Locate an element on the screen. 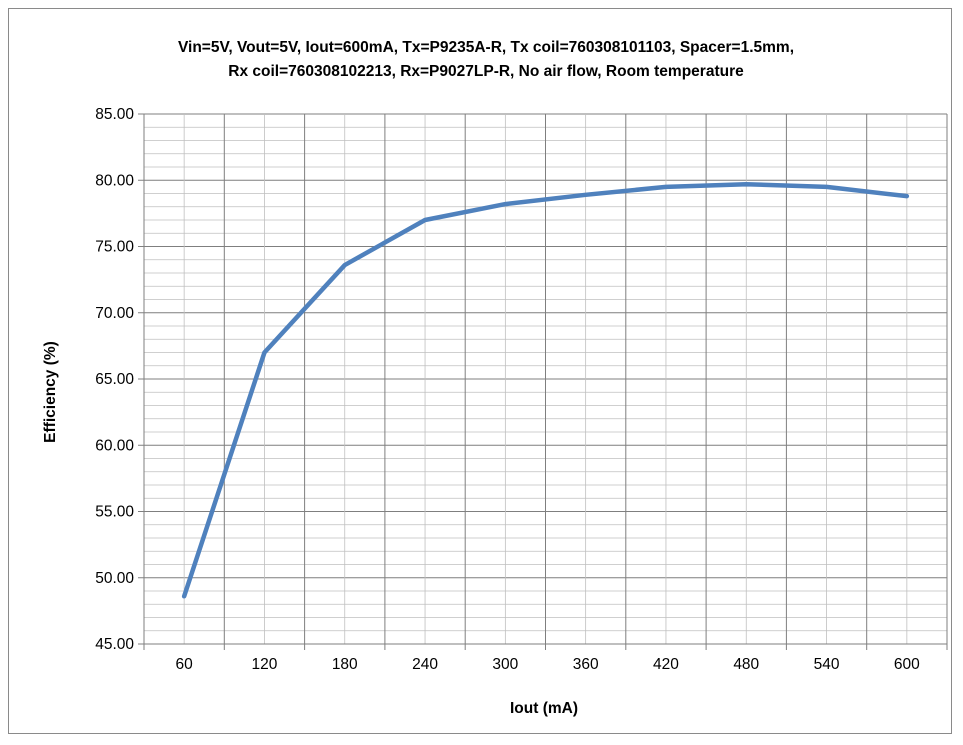 The width and height of the screenshot is (963, 745). x-tick-label: 300 is located at coordinates (505, 664).